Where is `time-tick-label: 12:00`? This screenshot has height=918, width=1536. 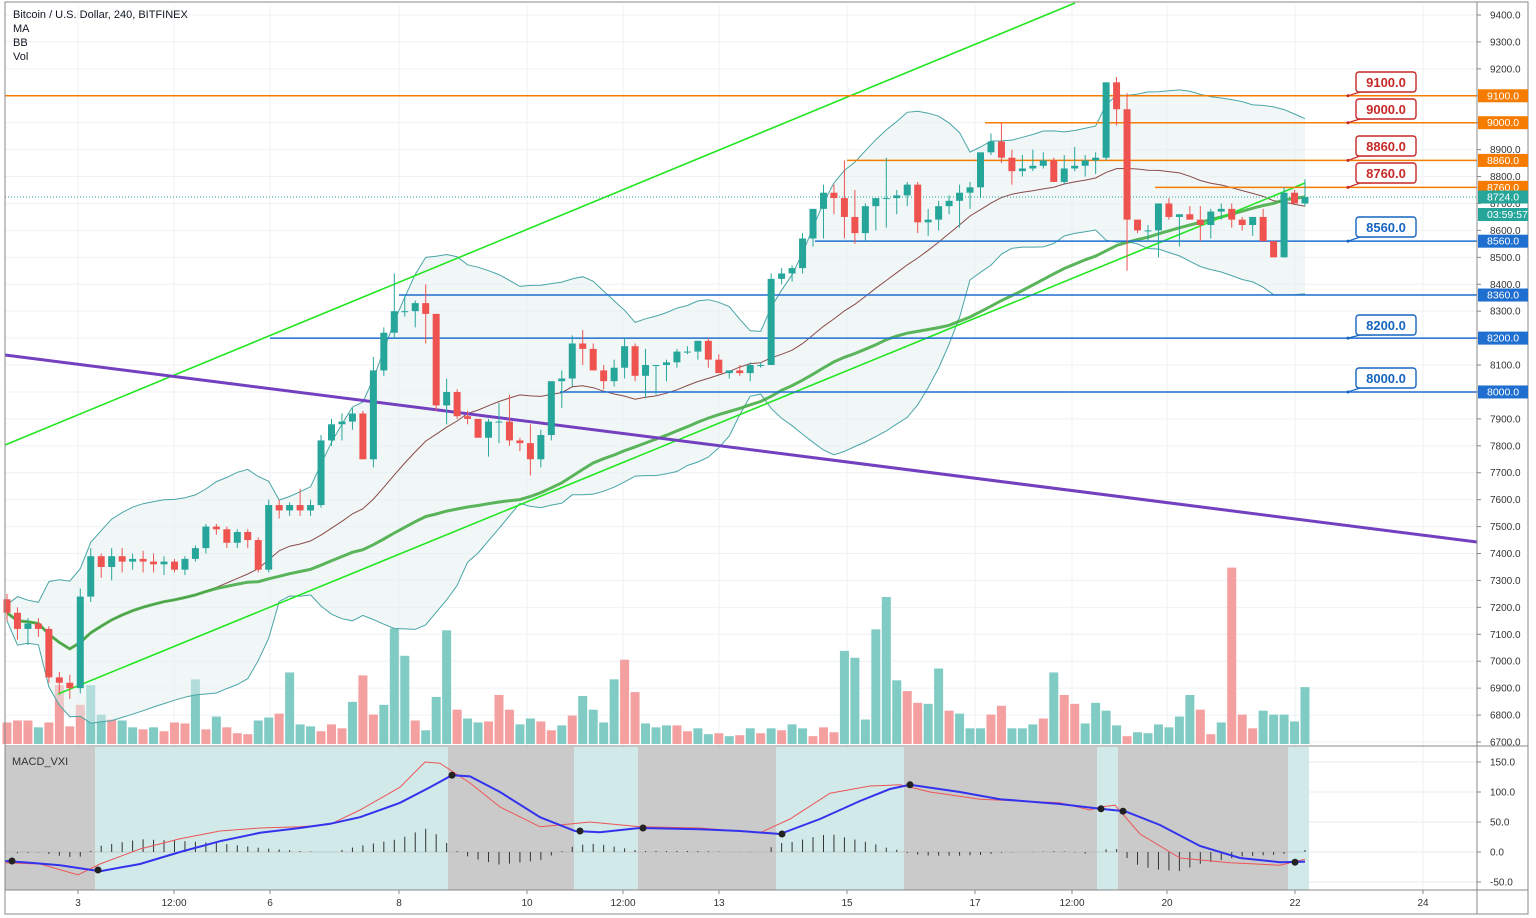
time-tick-label: 12:00 is located at coordinates (622, 903).